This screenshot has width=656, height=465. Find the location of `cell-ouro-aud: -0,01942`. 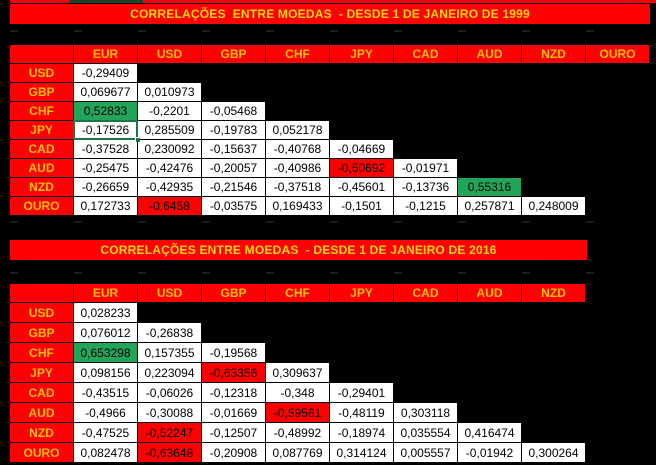

cell-ouro-aud: -0,01942 is located at coordinates (489, 452).